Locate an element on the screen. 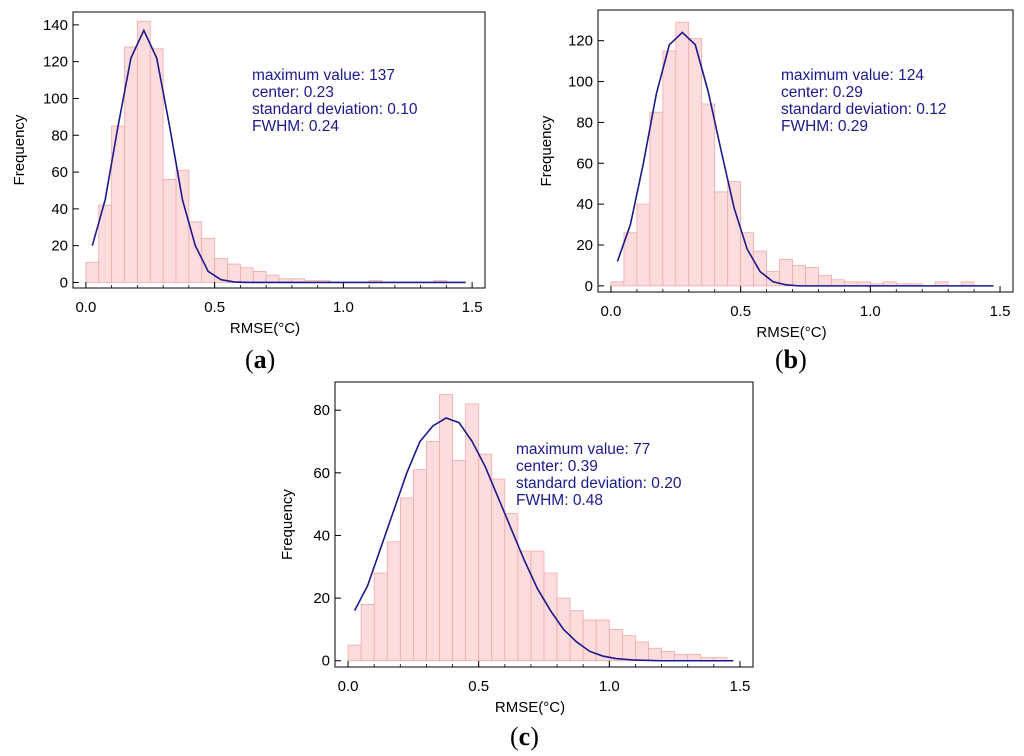 Image resolution: width=1024 pixels, height=756 pixels. panel-label-letter: b is located at coordinates (791, 359).